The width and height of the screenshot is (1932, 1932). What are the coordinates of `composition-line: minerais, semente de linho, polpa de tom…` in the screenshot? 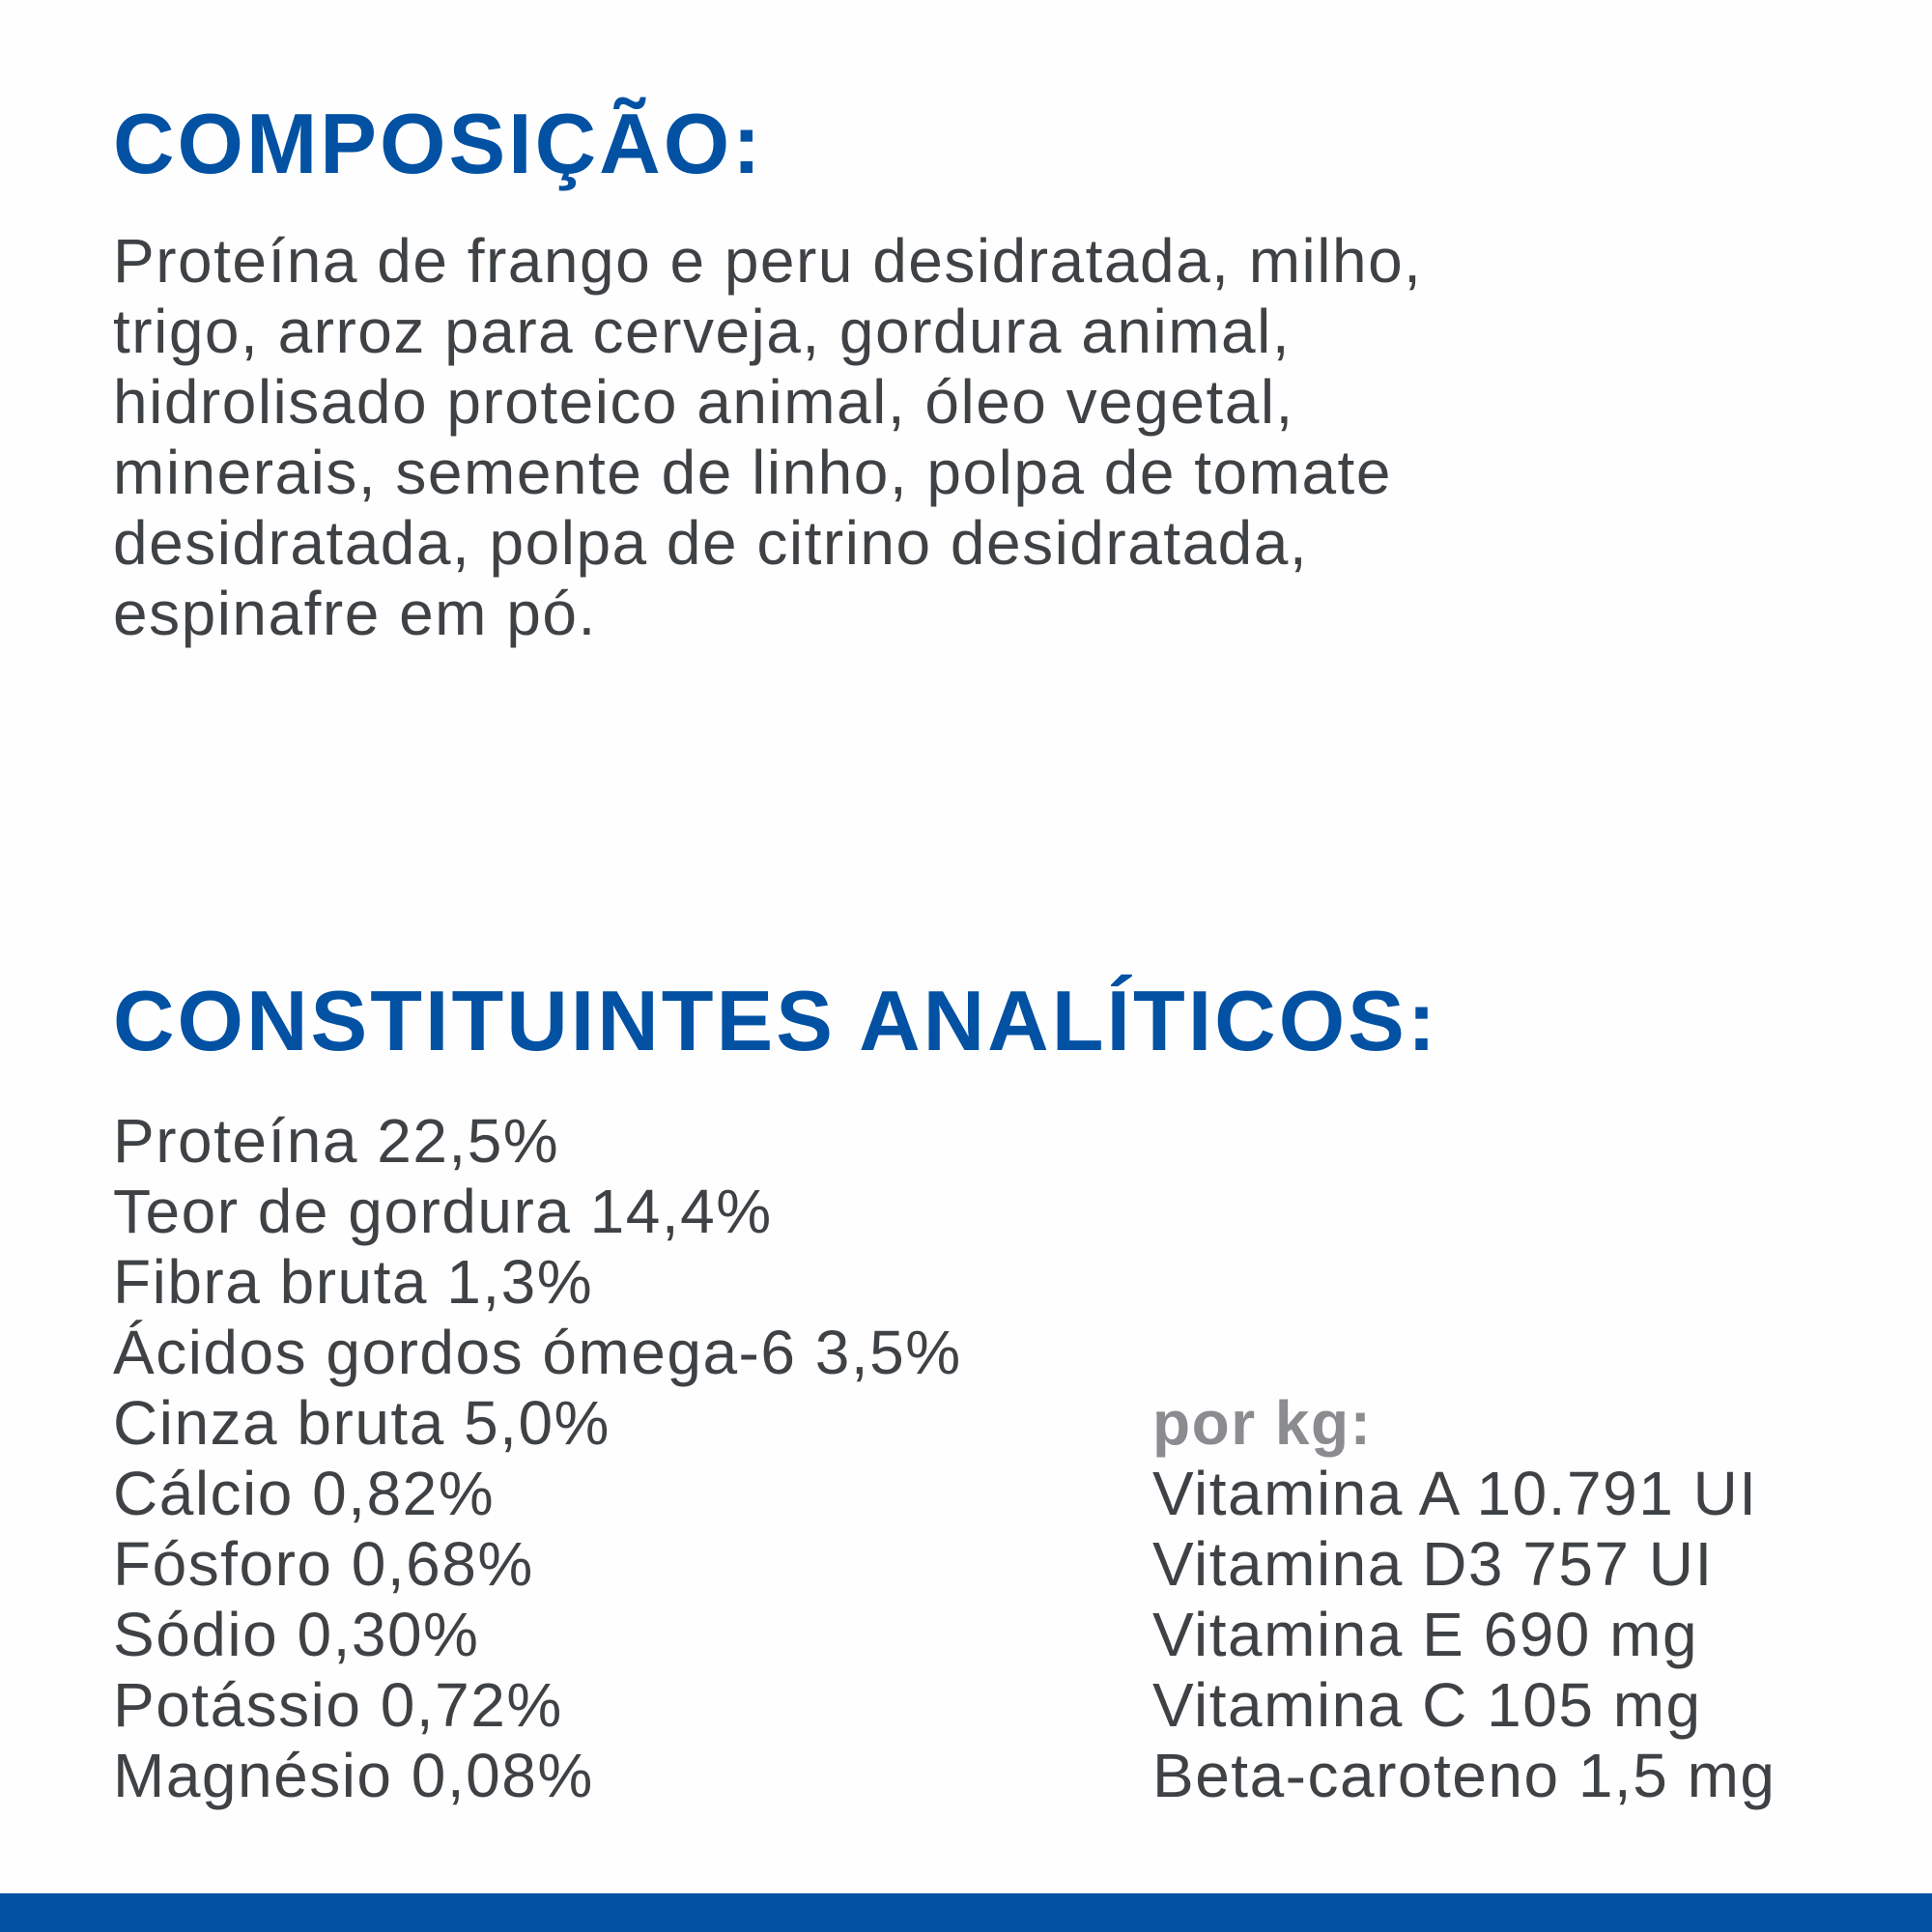 It's located at (752, 472).